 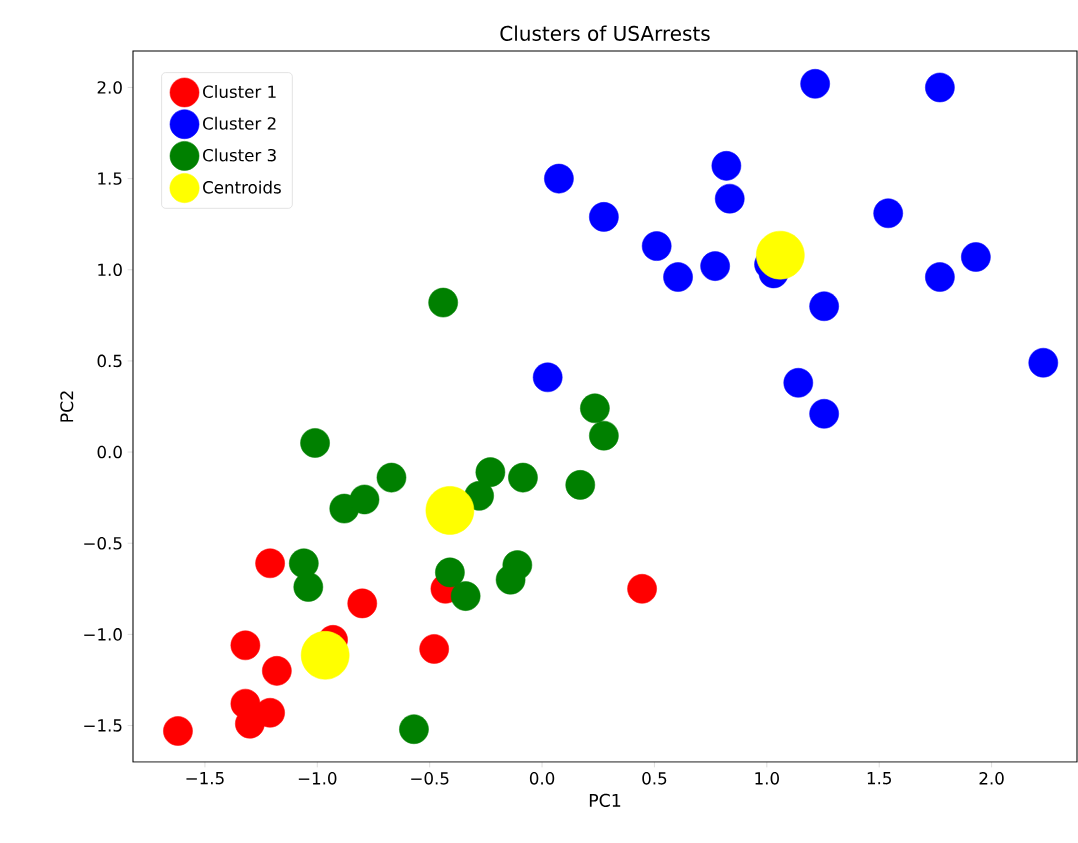 I want to click on y-tick-label: 1.0, so click(x=110, y=270).